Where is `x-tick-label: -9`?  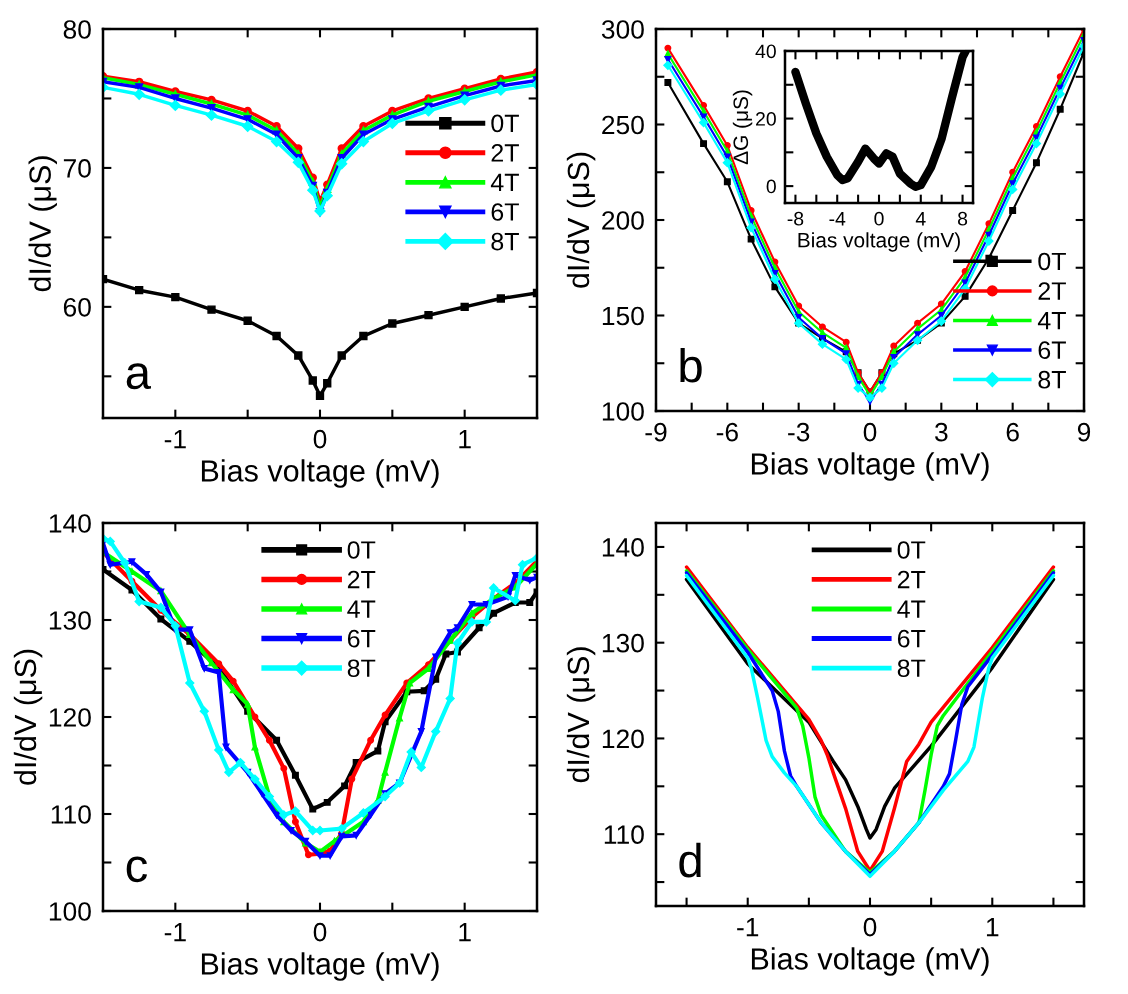 x-tick-label: -9 is located at coordinates (656, 432).